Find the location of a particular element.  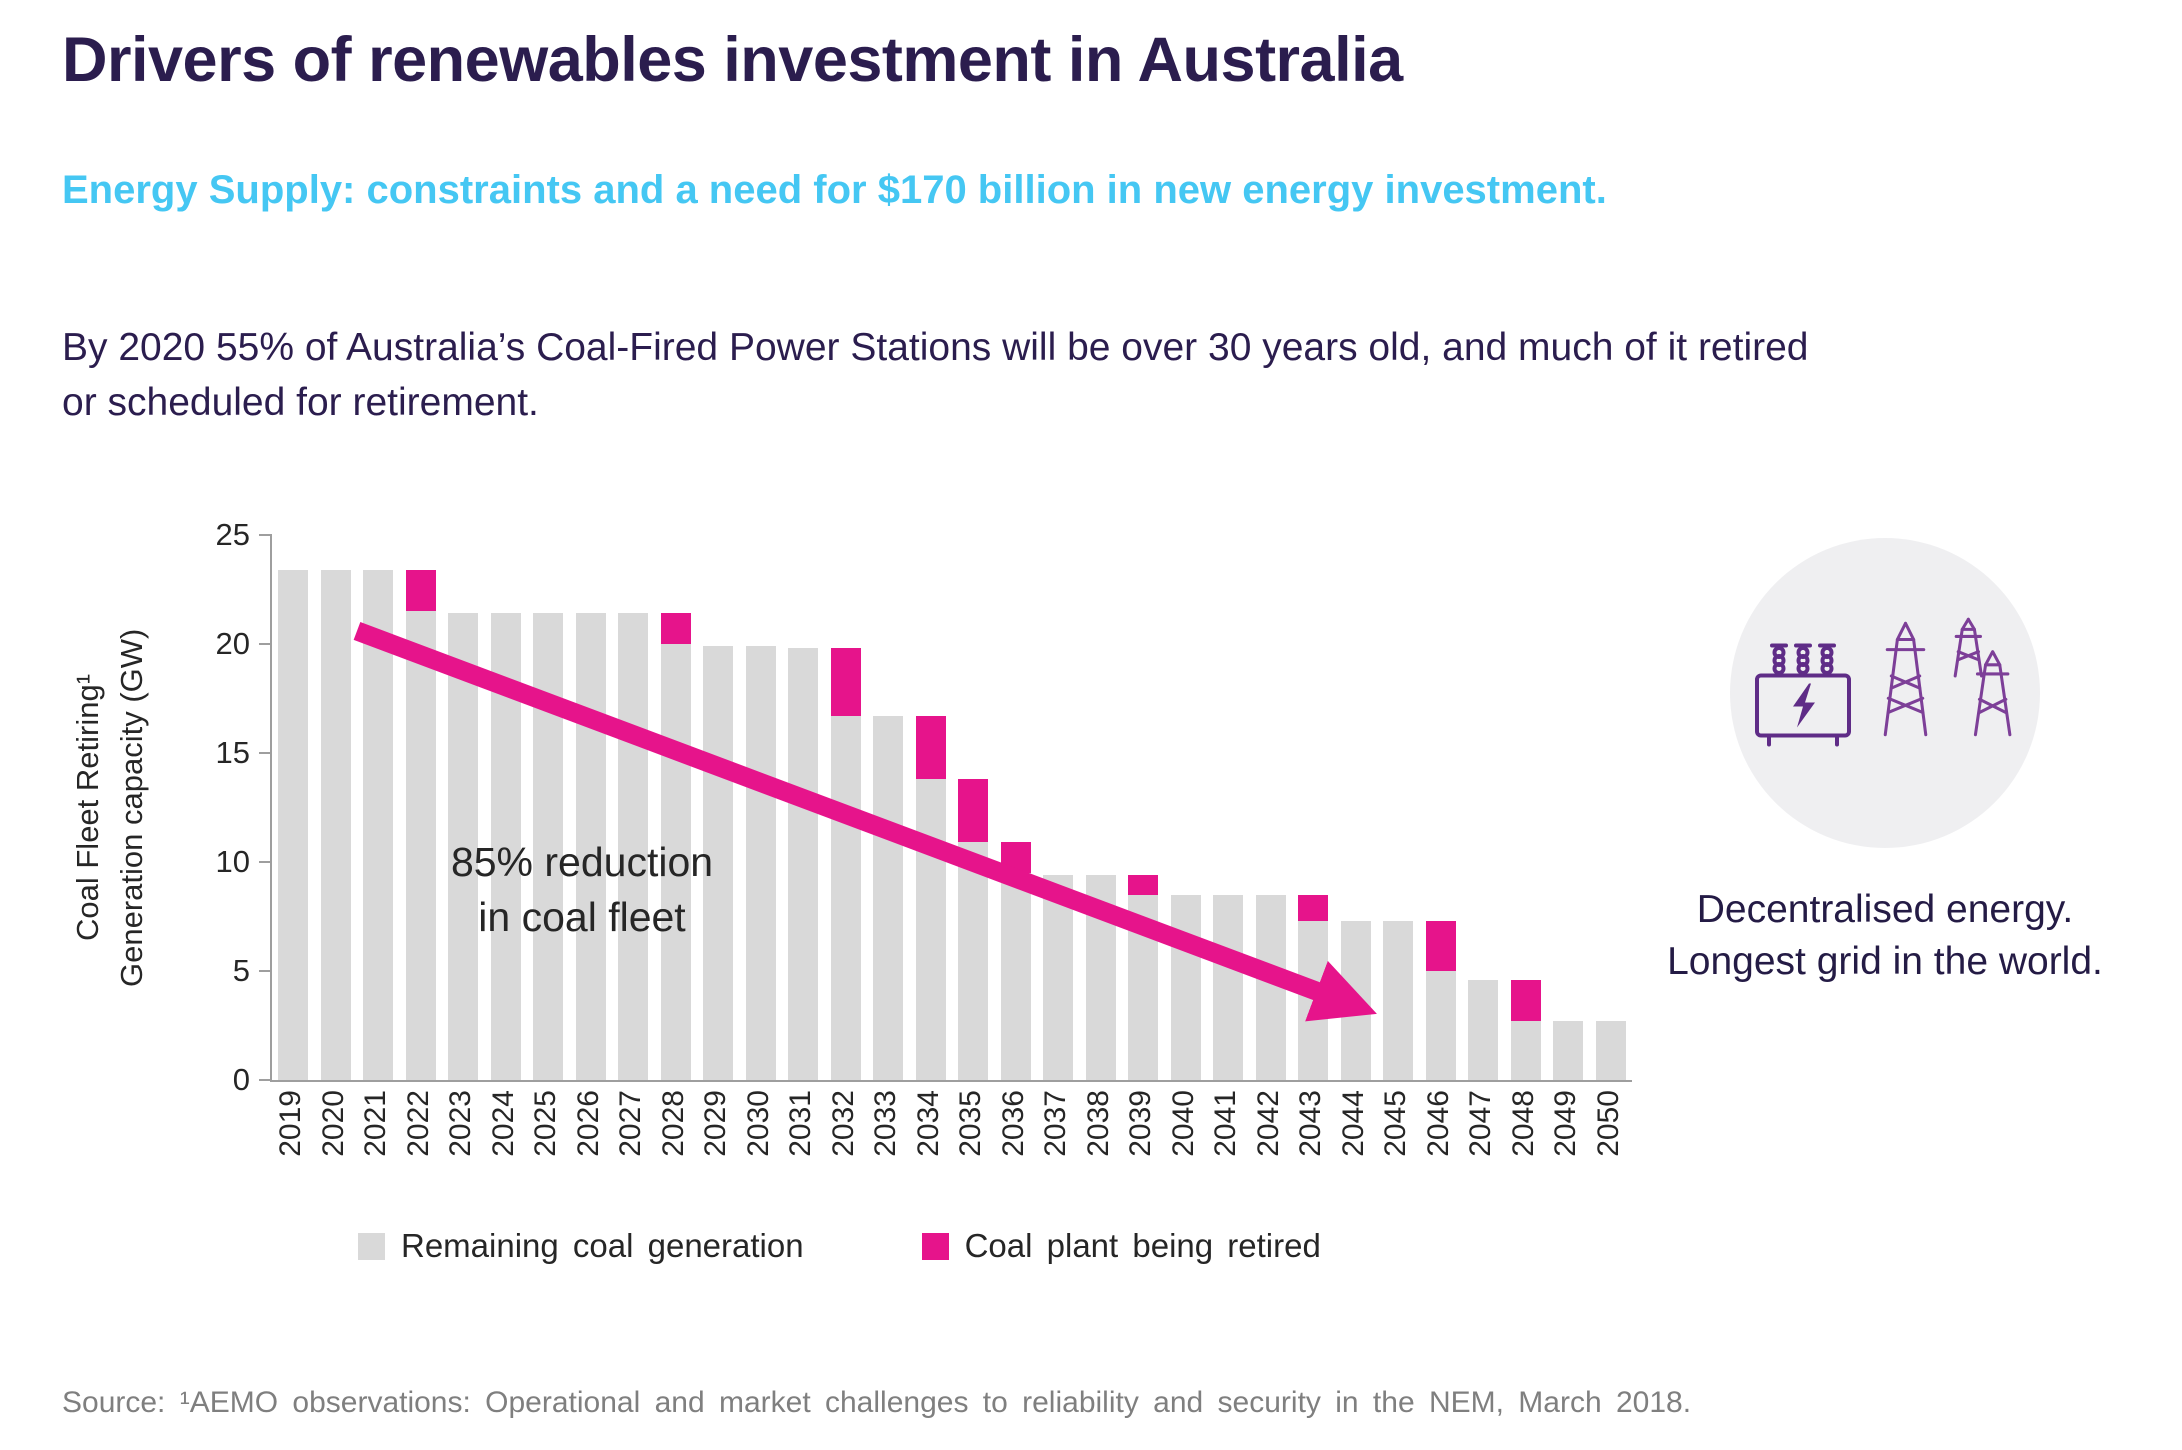

x-label-2045: 2045 is located at coordinates (1396, 1123).